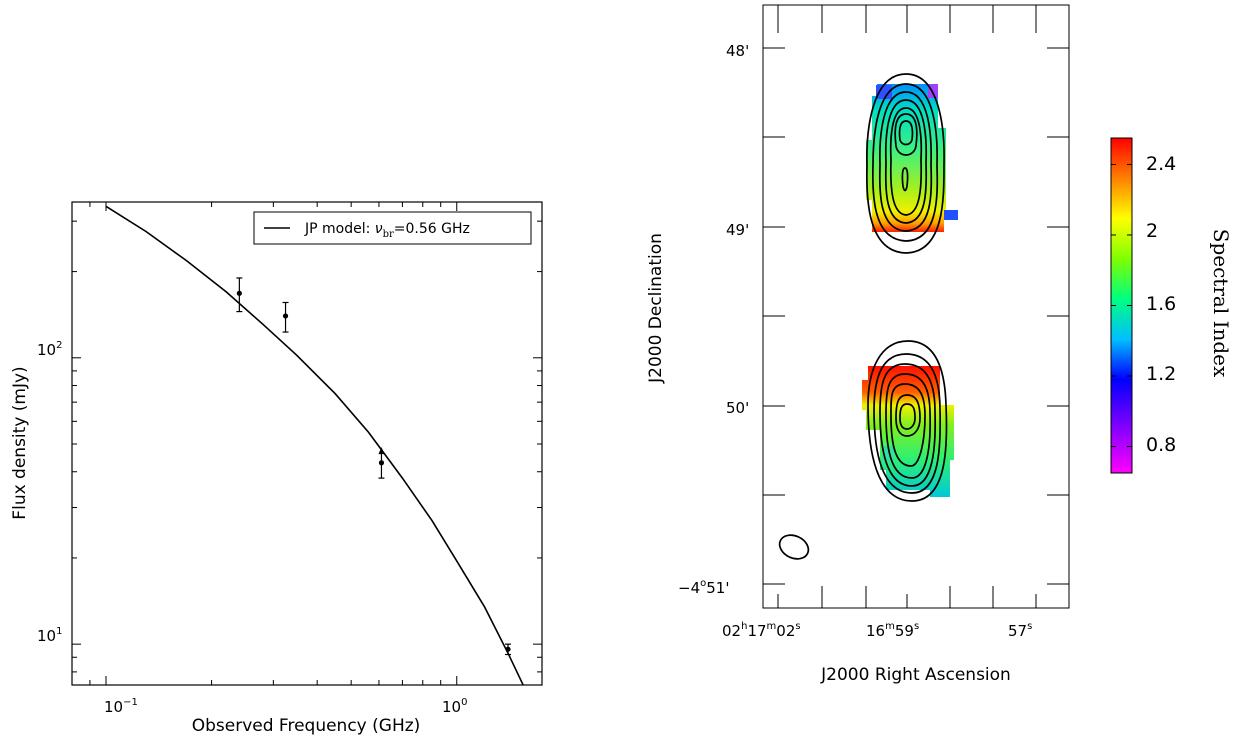  Describe the element at coordinates (703, 587) in the screenshot. I see `dec-tick-label-51: −4o51'` at that location.